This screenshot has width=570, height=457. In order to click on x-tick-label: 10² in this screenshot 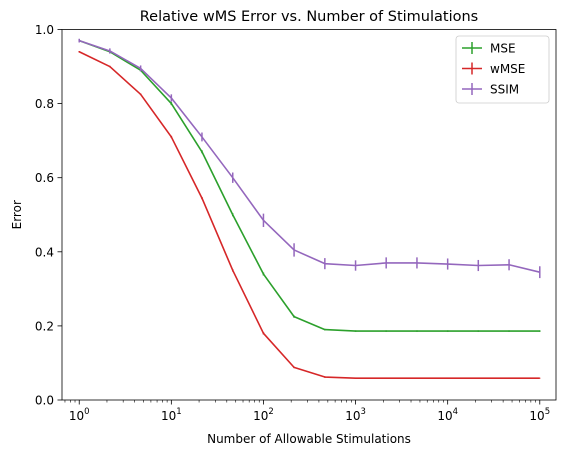, I will do `click(263, 415)`.